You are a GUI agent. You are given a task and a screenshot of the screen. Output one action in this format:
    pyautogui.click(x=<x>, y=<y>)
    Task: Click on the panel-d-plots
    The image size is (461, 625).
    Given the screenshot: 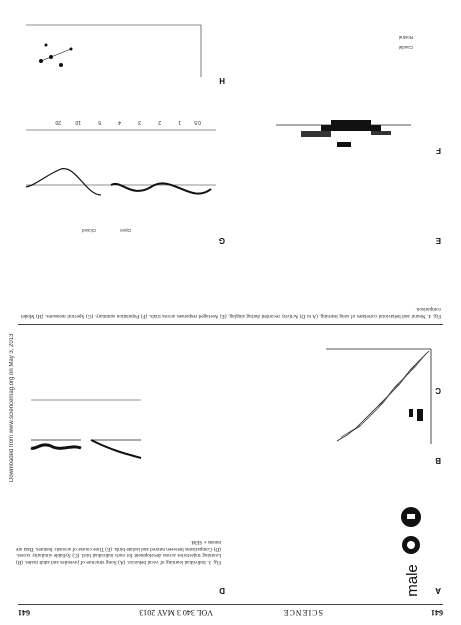 What is the action you would take?
    pyautogui.click(x=86, y=429)
    